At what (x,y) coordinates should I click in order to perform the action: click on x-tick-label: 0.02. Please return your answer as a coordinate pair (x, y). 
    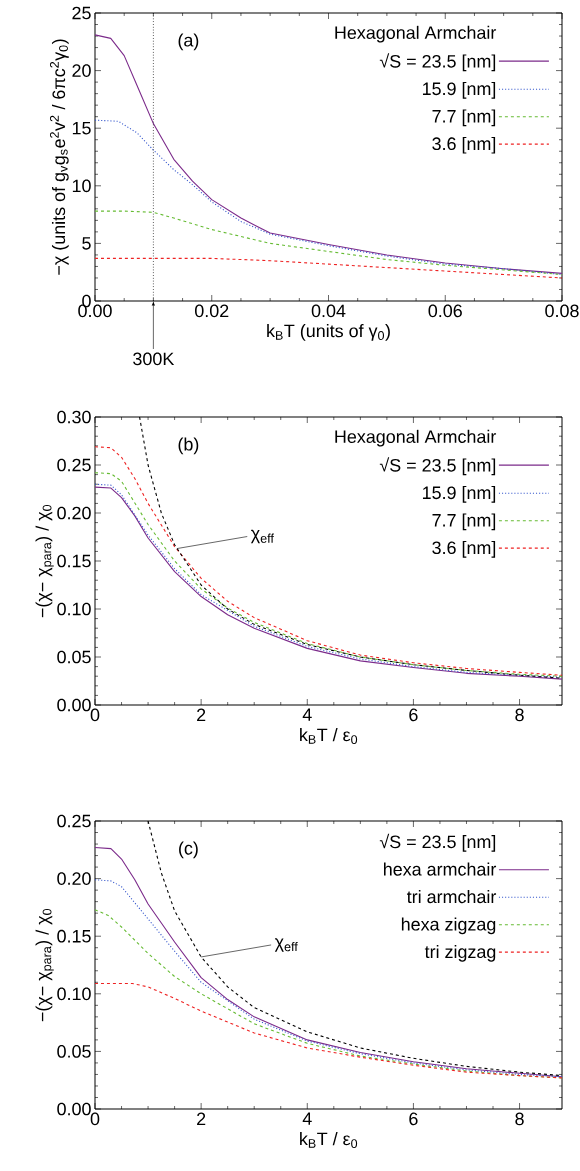
    Looking at the image, I should click on (212, 311).